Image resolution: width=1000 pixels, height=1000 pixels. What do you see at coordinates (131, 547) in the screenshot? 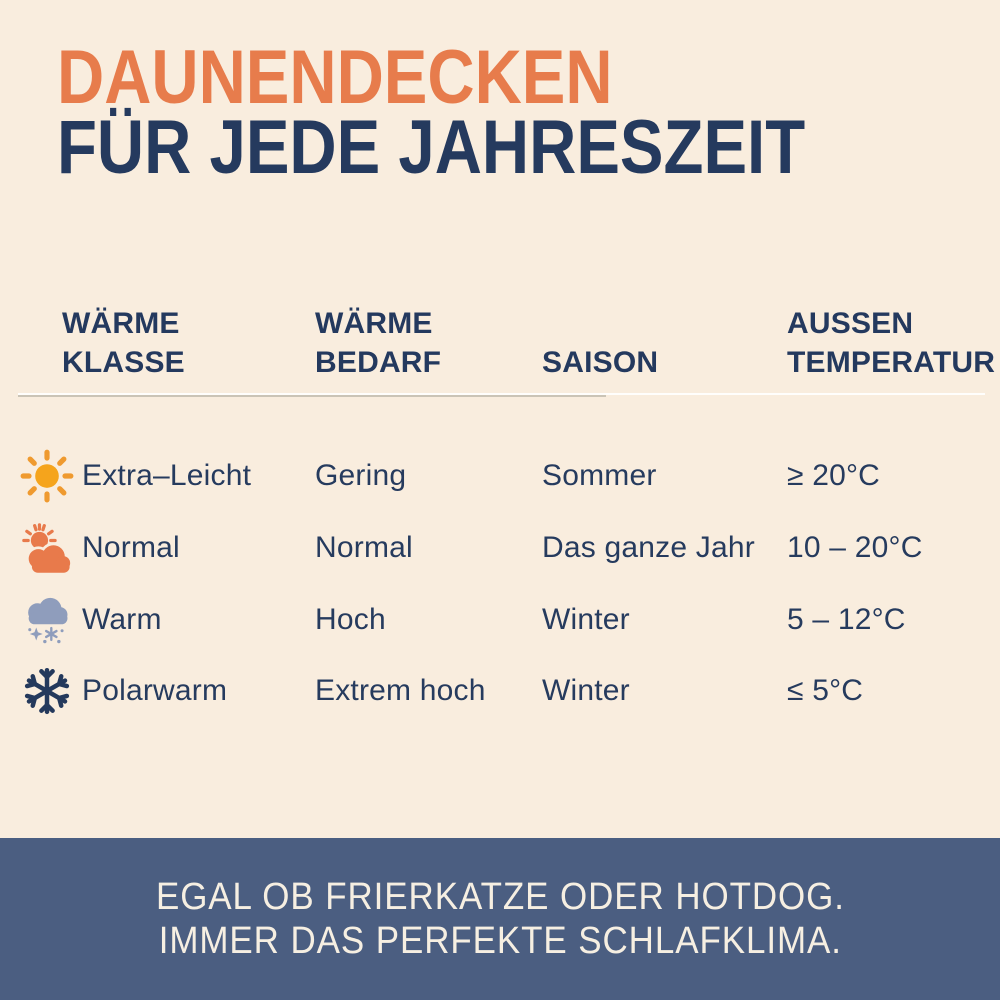
I see `waerme-klasse-value: Normal` at bounding box center [131, 547].